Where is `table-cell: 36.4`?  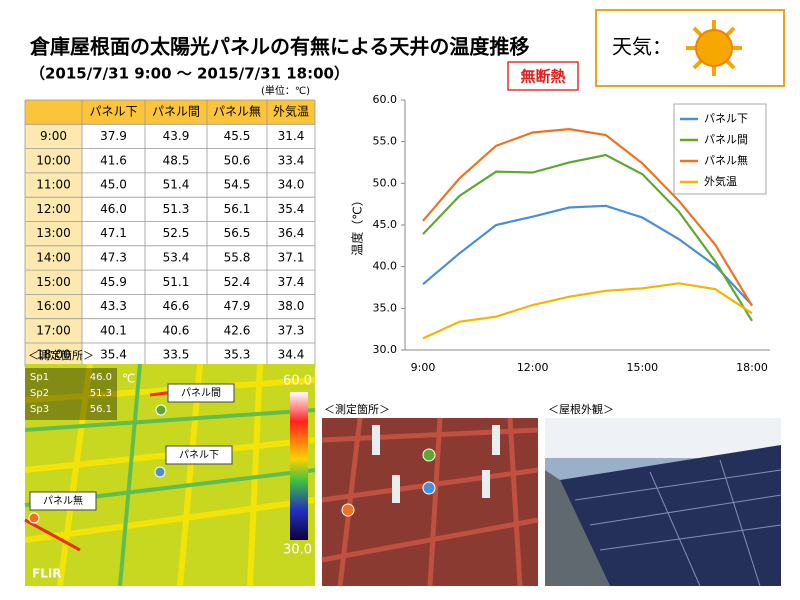
table-cell: 36.4 is located at coordinates (291, 233).